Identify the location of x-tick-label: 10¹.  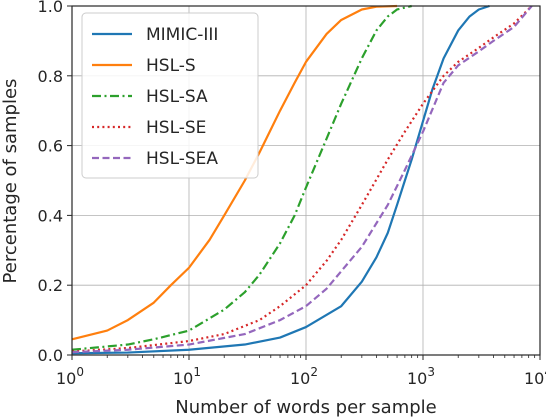
(187, 376).